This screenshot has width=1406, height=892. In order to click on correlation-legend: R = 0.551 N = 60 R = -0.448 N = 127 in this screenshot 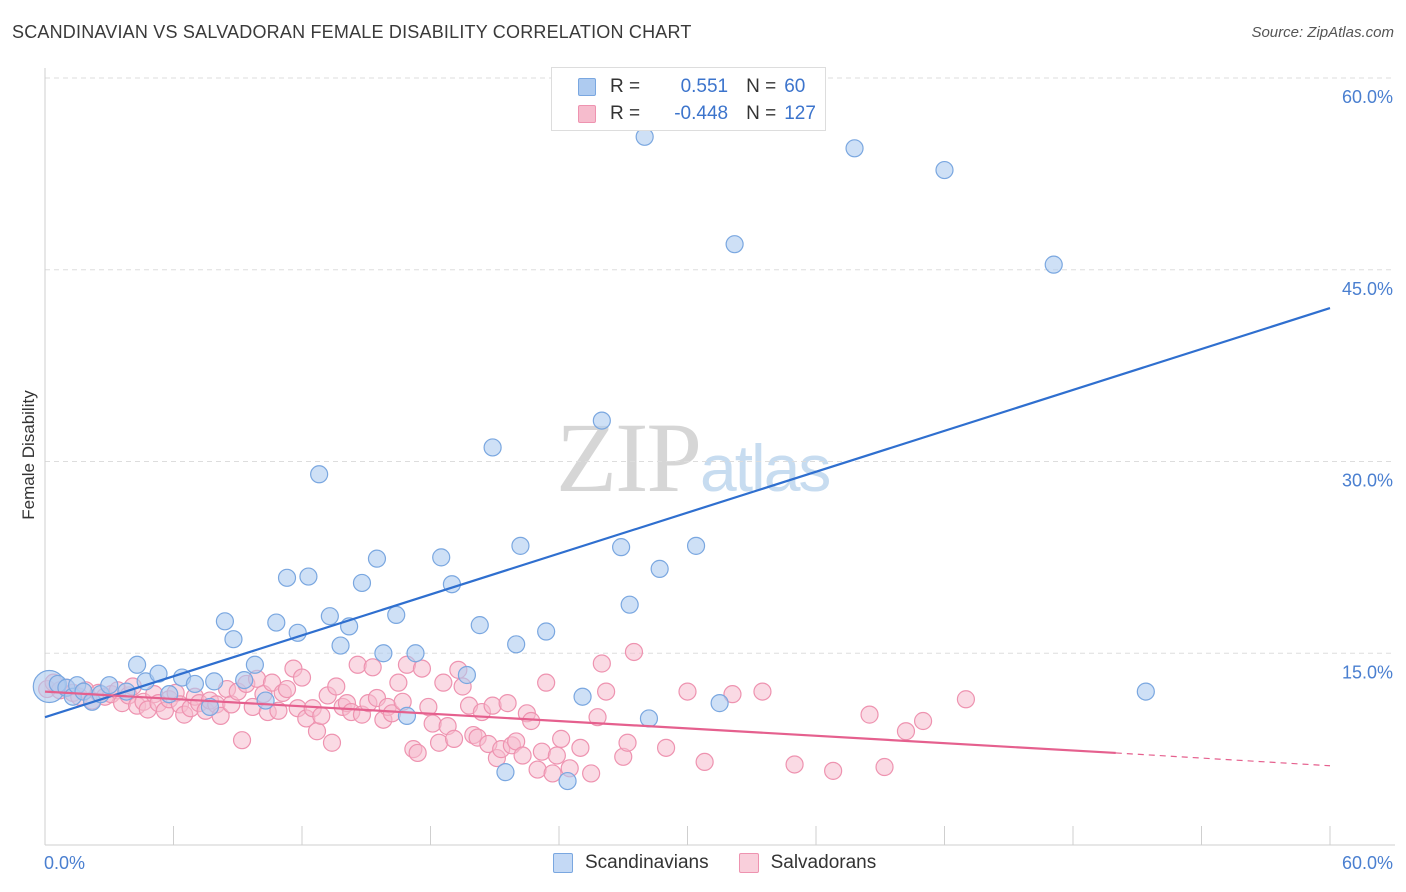, I will do `click(688, 99)`.